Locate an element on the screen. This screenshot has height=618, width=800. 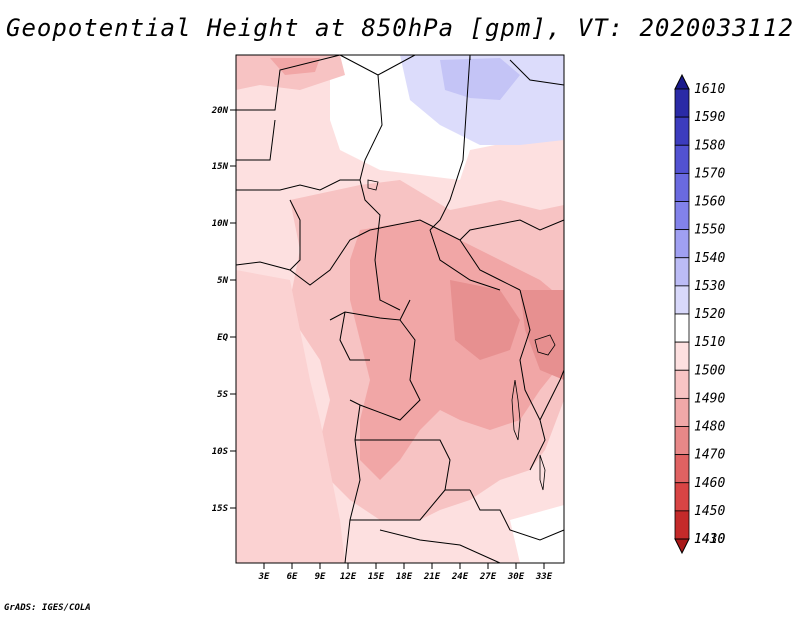
colorbar-label: 1580 is located at coordinates (709, 145).